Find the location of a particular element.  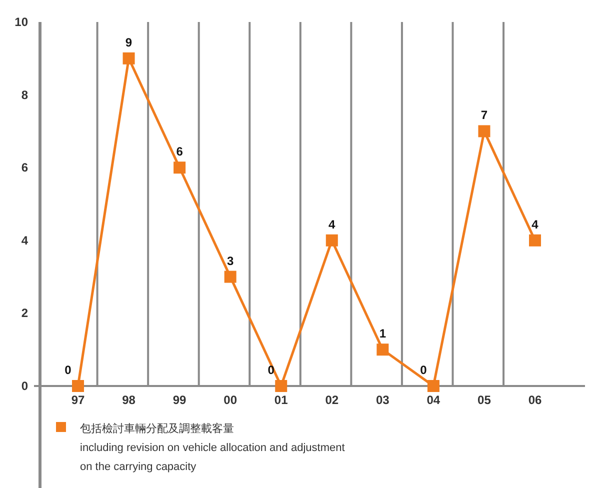

y-tick-label: 2 is located at coordinates (24, 313).